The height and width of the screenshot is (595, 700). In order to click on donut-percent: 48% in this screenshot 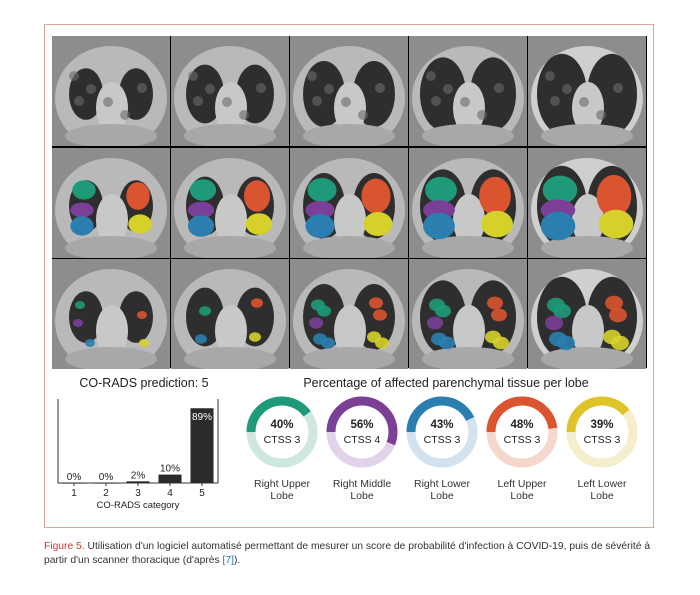, I will do `click(522, 425)`.